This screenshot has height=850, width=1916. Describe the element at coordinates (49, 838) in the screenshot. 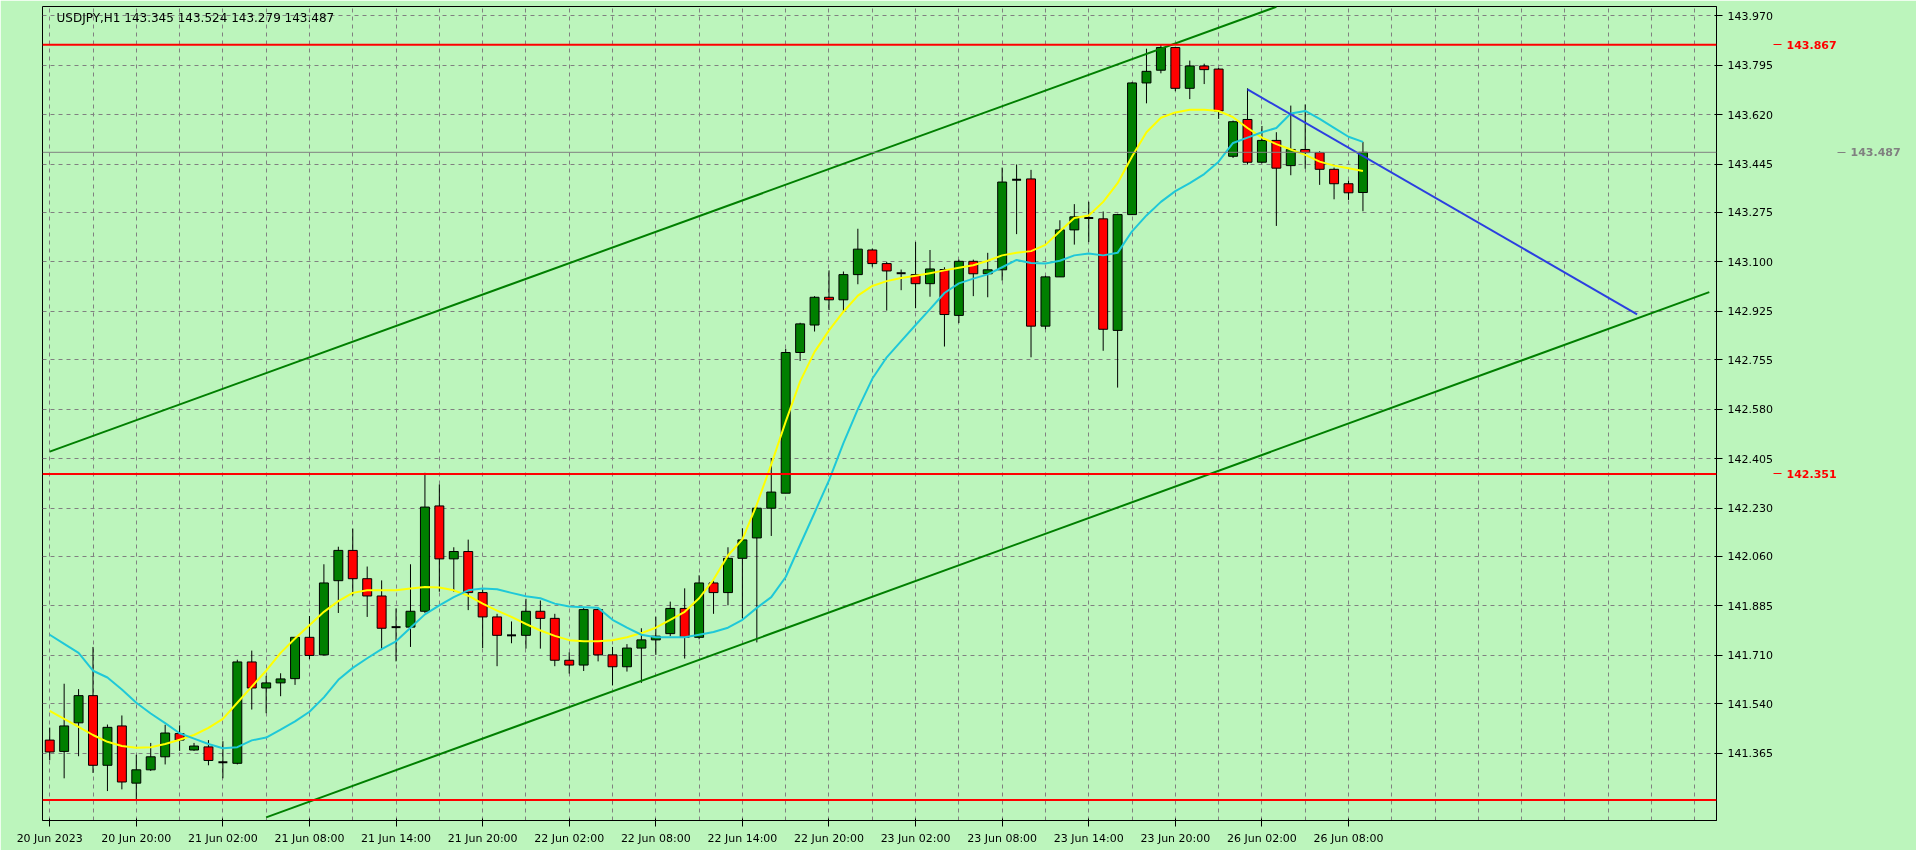

I see `x-tick-label: 20 Jun 2023` at that location.